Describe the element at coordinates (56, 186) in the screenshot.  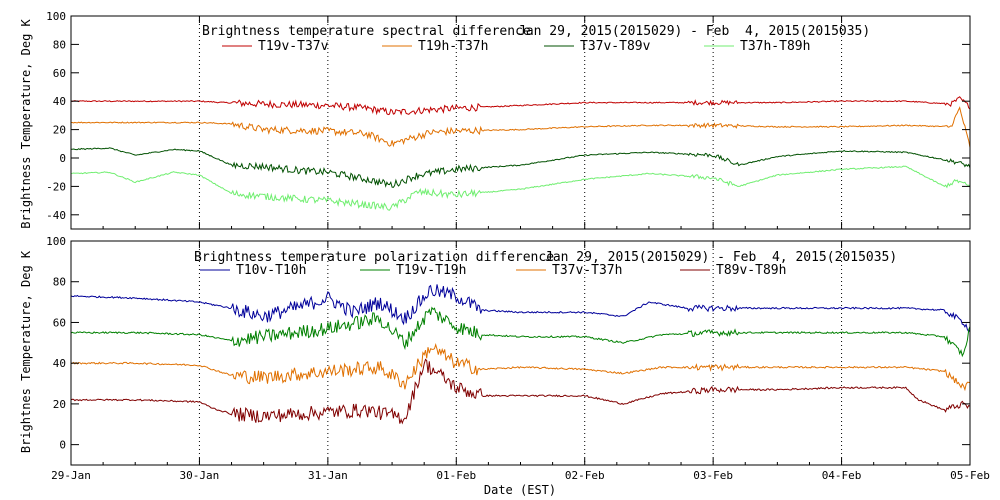
I see `y-tick-label: -20` at that location.